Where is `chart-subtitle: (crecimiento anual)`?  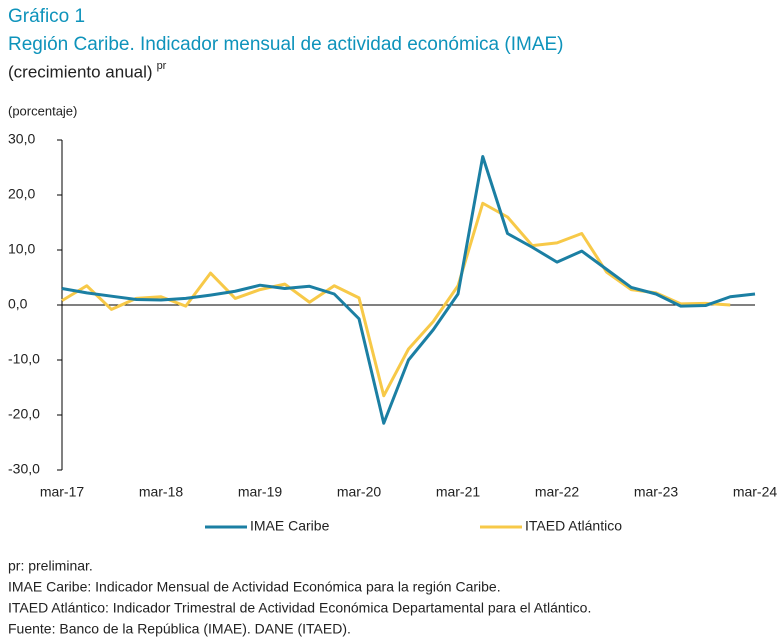
chart-subtitle: (crecimiento anual) is located at coordinates (80, 71).